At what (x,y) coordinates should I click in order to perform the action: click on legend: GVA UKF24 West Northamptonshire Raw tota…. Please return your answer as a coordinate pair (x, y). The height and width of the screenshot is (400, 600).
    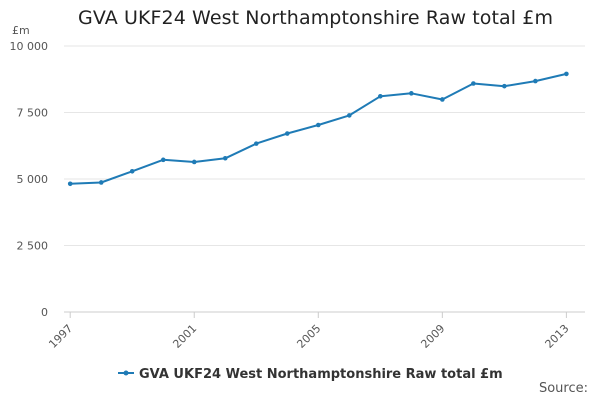
    Looking at the image, I should click on (310, 374).